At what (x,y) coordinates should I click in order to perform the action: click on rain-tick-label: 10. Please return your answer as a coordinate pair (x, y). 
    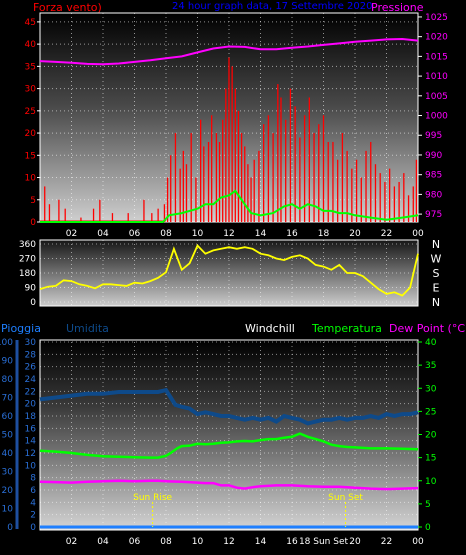
    Looking at the image, I should click on (31, 466).